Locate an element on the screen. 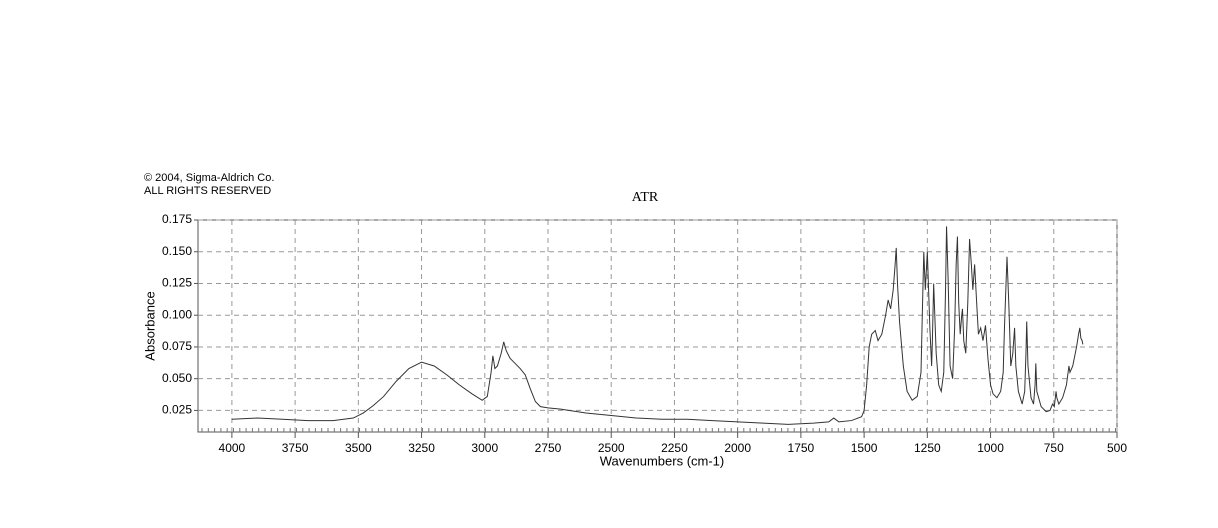 The image size is (1218, 528). y-tick-label: 0.100 is located at coordinates (177, 314).